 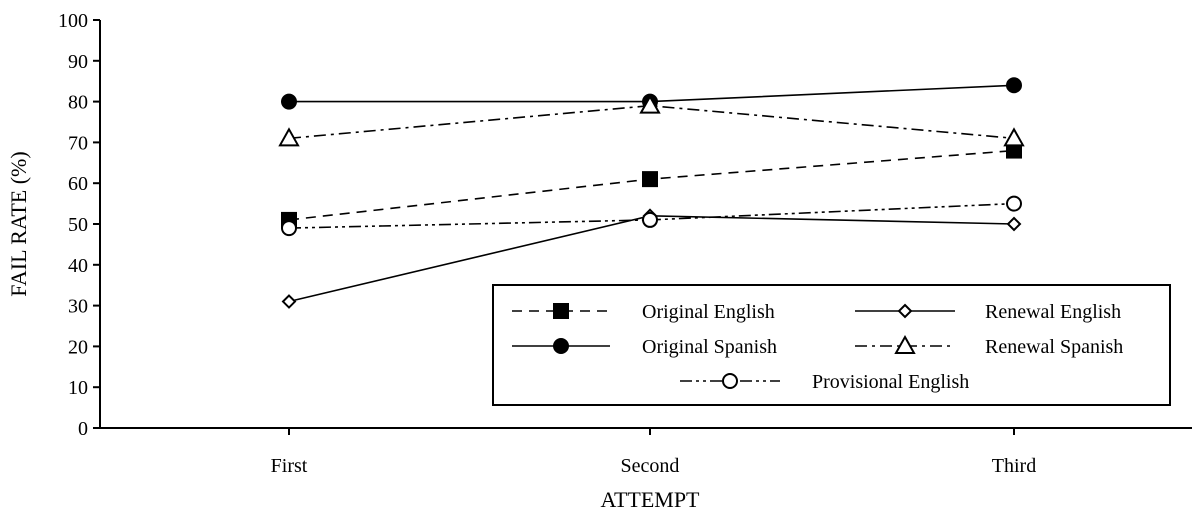 What do you see at coordinates (646, 452) in the screenshot?
I see `x-axis: First Second Third` at bounding box center [646, 452].